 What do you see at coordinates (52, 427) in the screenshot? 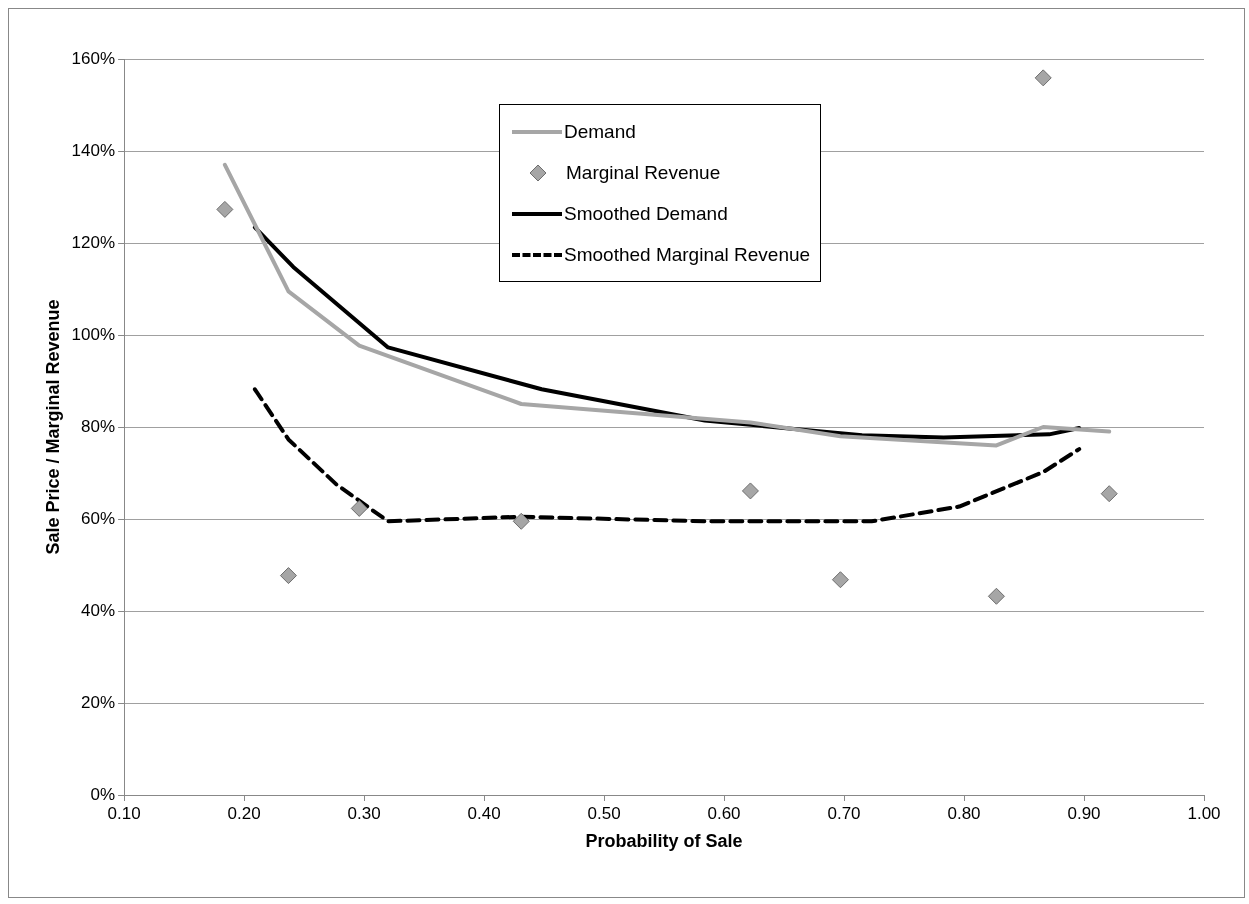
I see `y-axis-title: Sale Price / Marginal Revenue` at bounding box center [52, 427].